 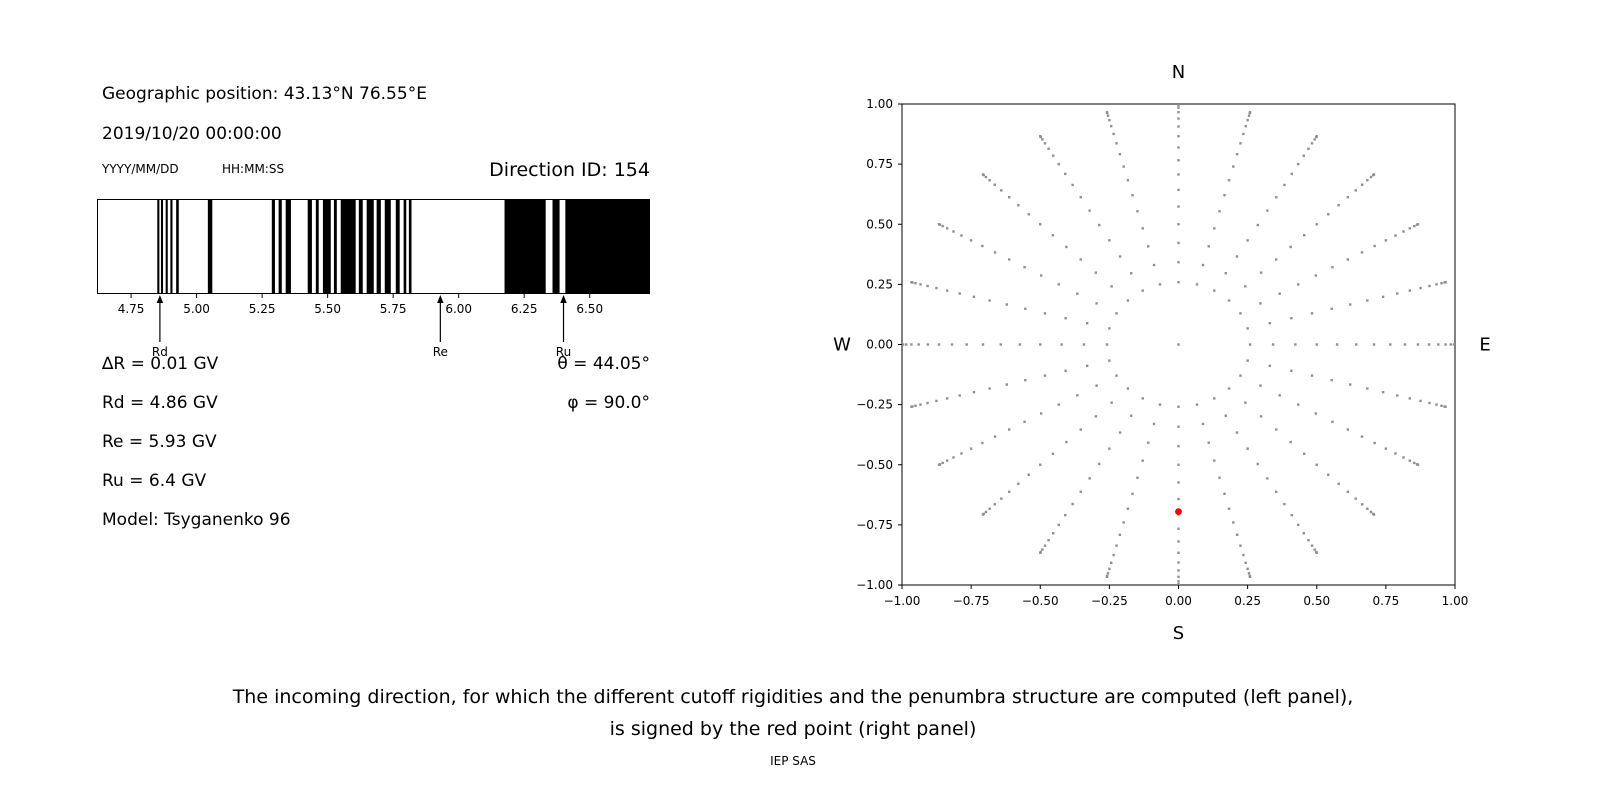 I want to click on model-label: Model: Tsyganenko 96, so click(x=196, y=520).